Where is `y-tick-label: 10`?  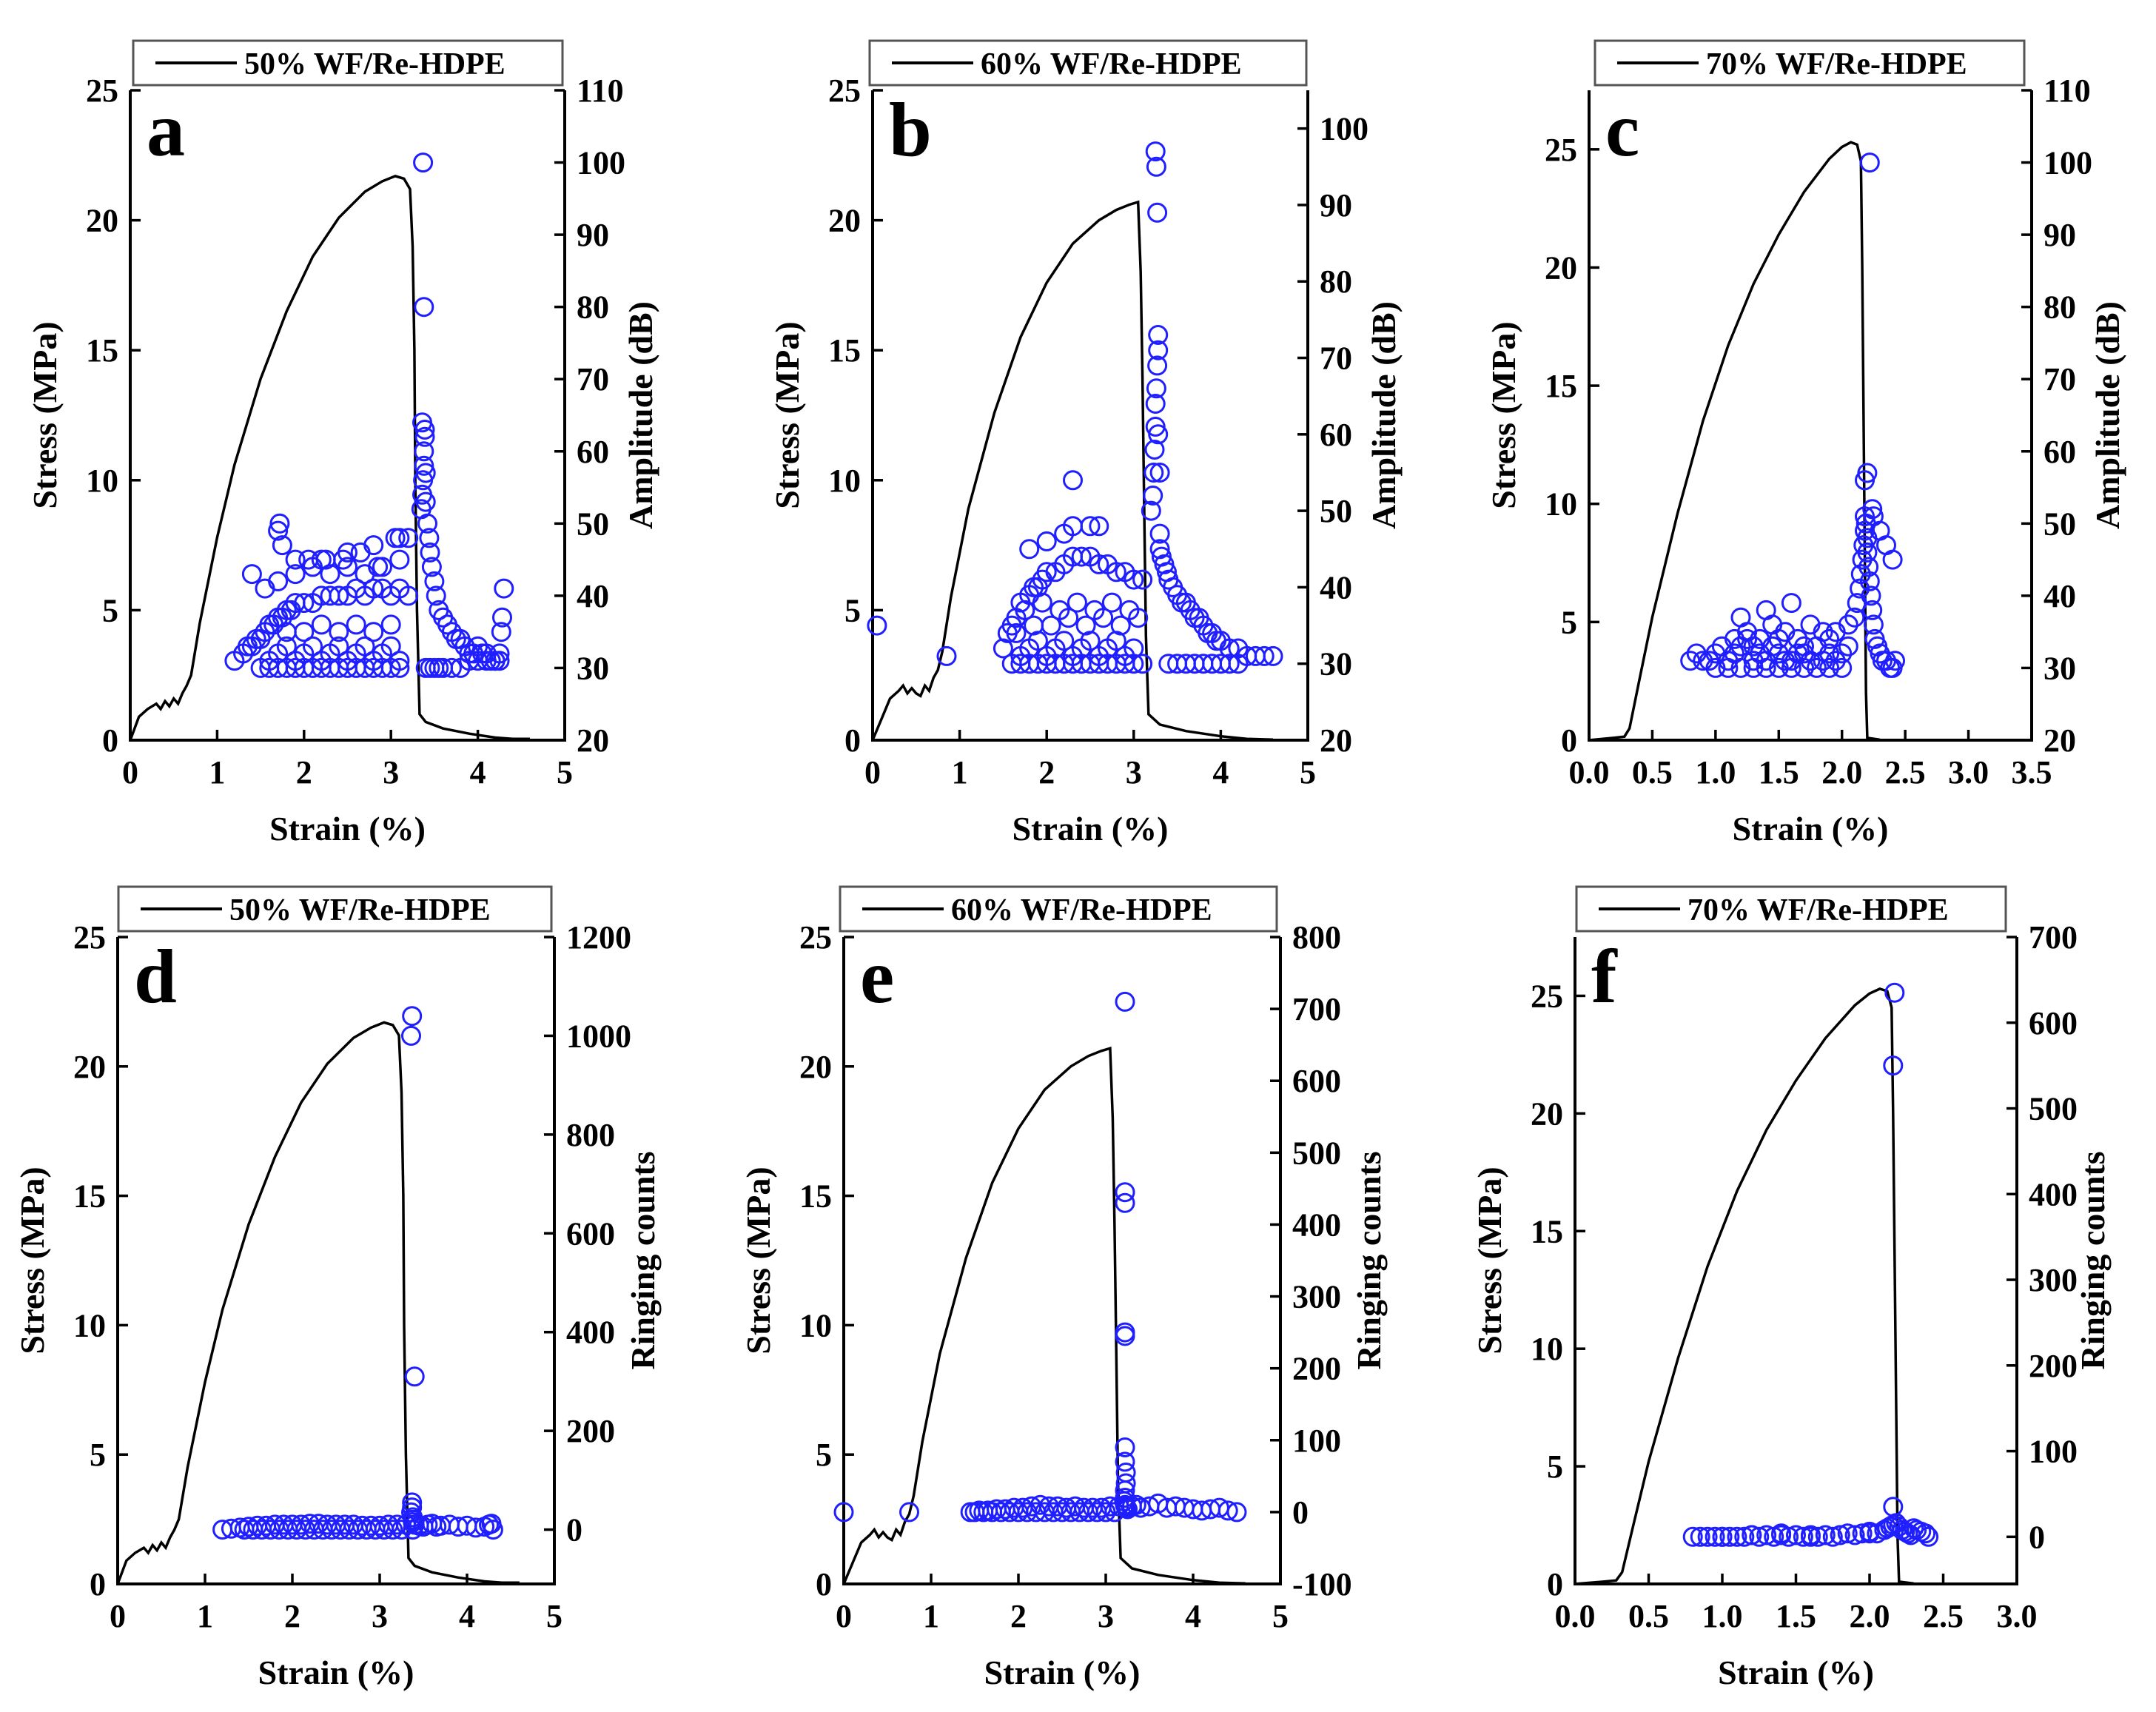 y-tick-label: 10 is located at coordinates (1547, 1349).